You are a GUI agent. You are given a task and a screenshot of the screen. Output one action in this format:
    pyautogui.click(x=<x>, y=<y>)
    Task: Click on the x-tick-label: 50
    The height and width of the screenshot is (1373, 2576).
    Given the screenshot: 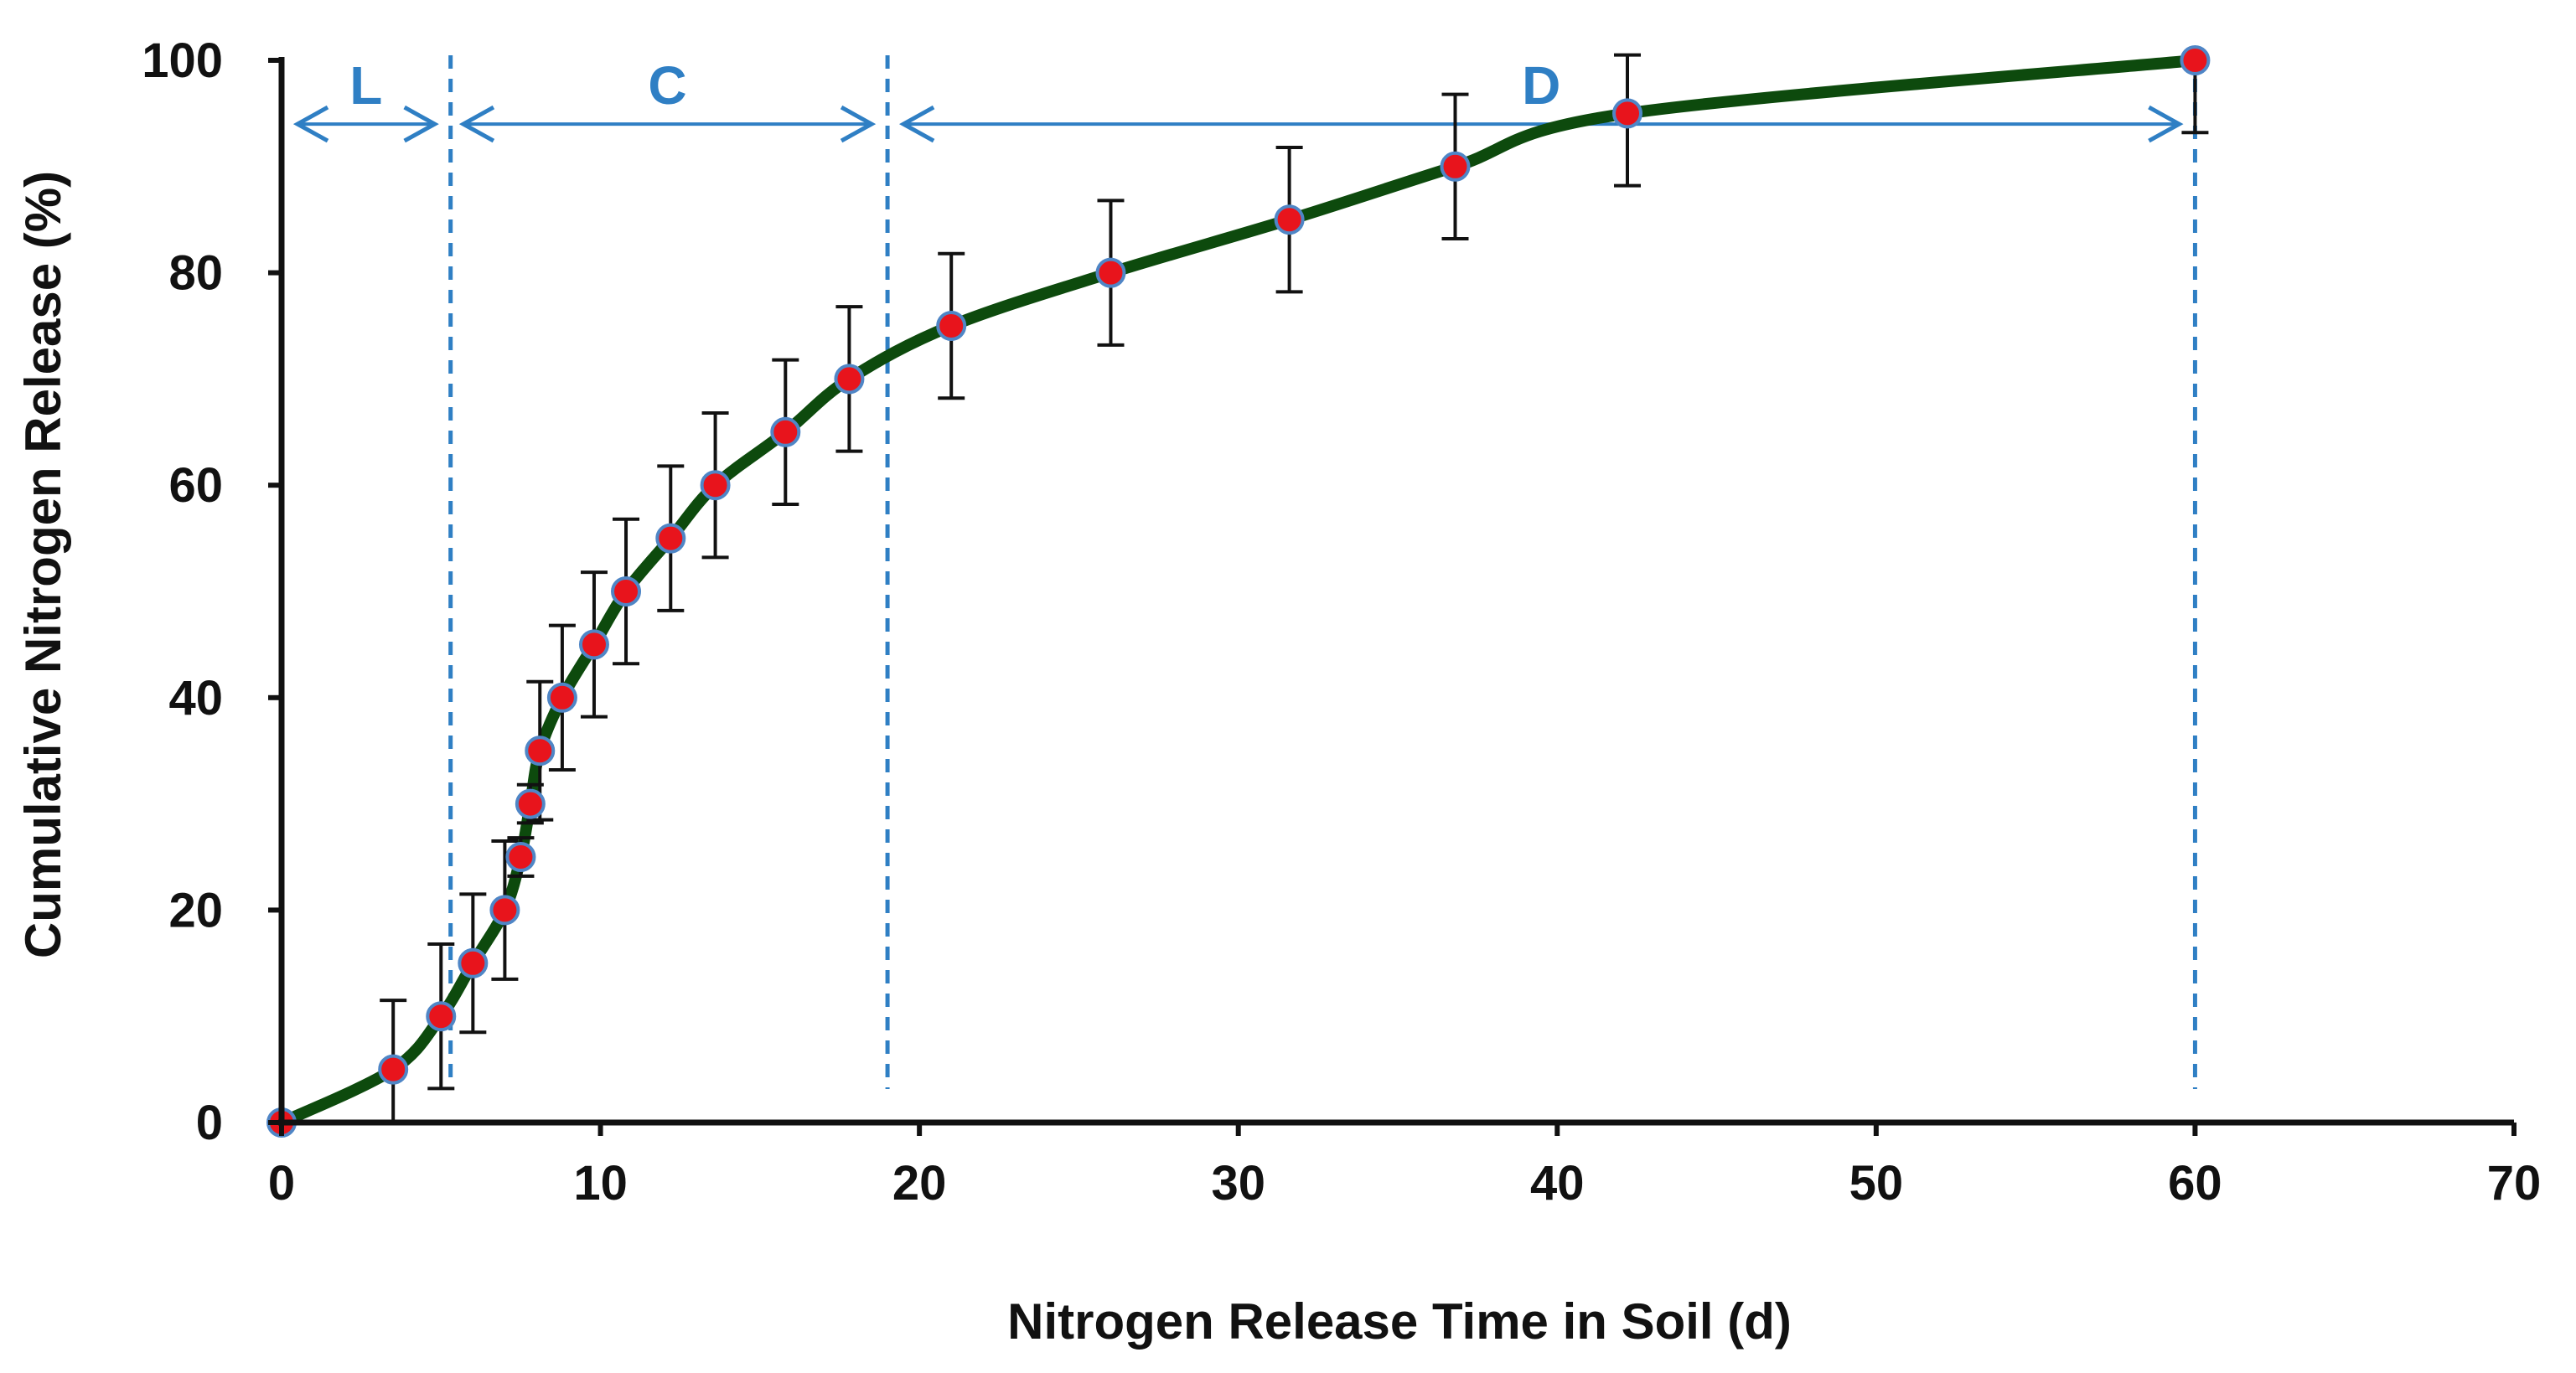 What is the action you would take?
    pyautogui.click(x=1876, y=1183)
    